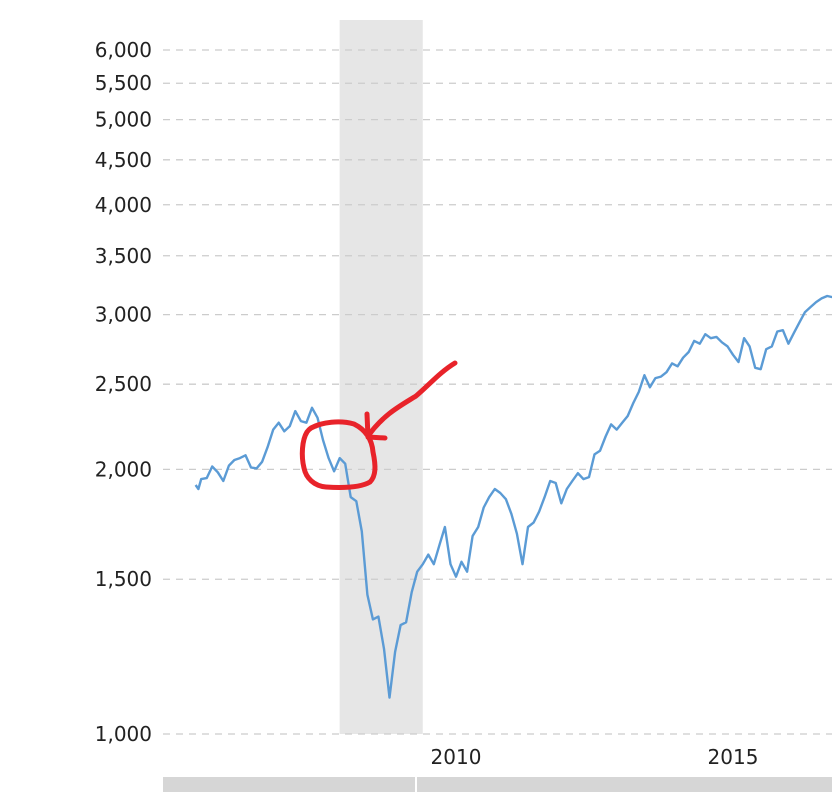 The image size is (832, 792). What do you see at coordinates (338, 454) in the screenshot?
I see `annotation-circle` at bounding box center [338, 454].